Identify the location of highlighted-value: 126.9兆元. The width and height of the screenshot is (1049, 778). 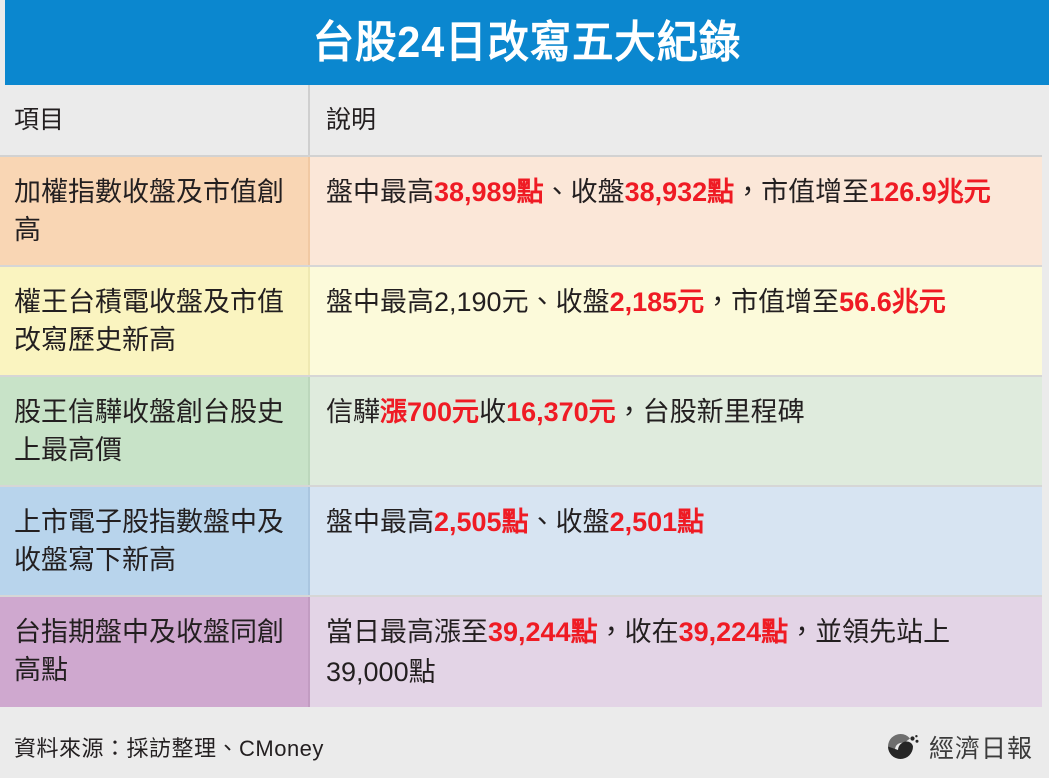
(930, 192).